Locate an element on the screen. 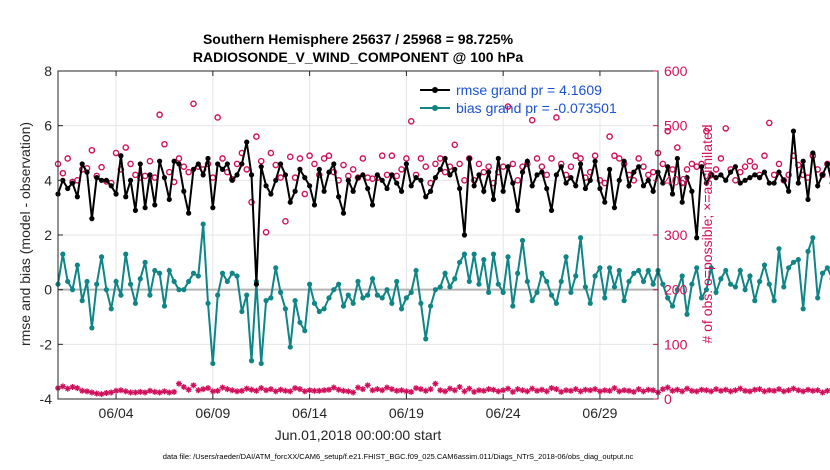 The width and height of the screenshot is (830, 470). y-right-tick-label: 400 is located at coordinates (676, 180).